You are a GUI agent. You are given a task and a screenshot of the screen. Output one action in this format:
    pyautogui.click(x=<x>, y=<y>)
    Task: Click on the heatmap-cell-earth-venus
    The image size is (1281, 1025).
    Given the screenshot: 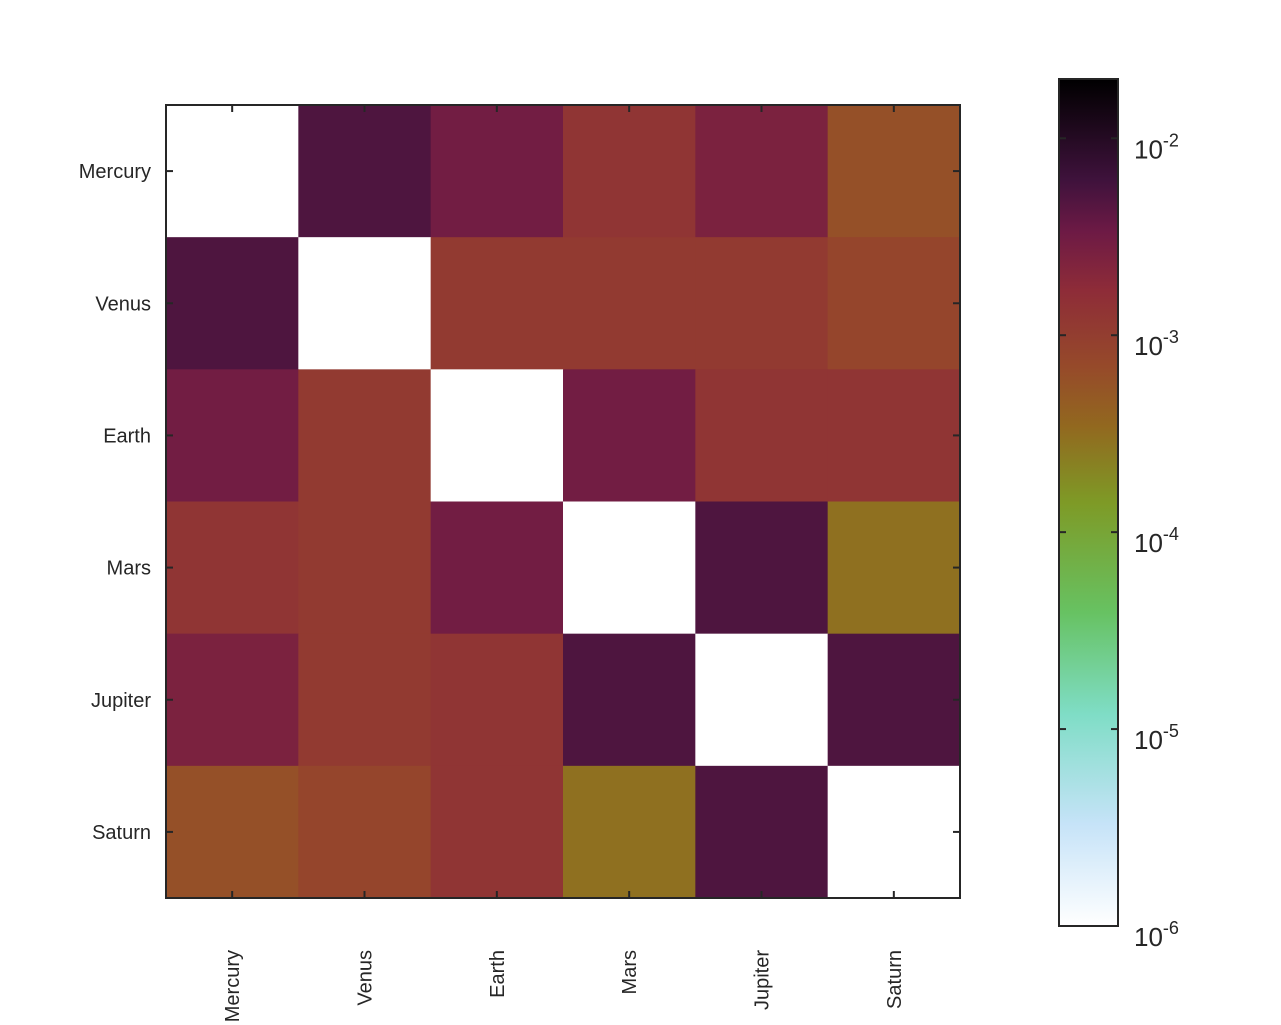 What is the action you would take?
    pyautogui.click(x=365, y=435)
    